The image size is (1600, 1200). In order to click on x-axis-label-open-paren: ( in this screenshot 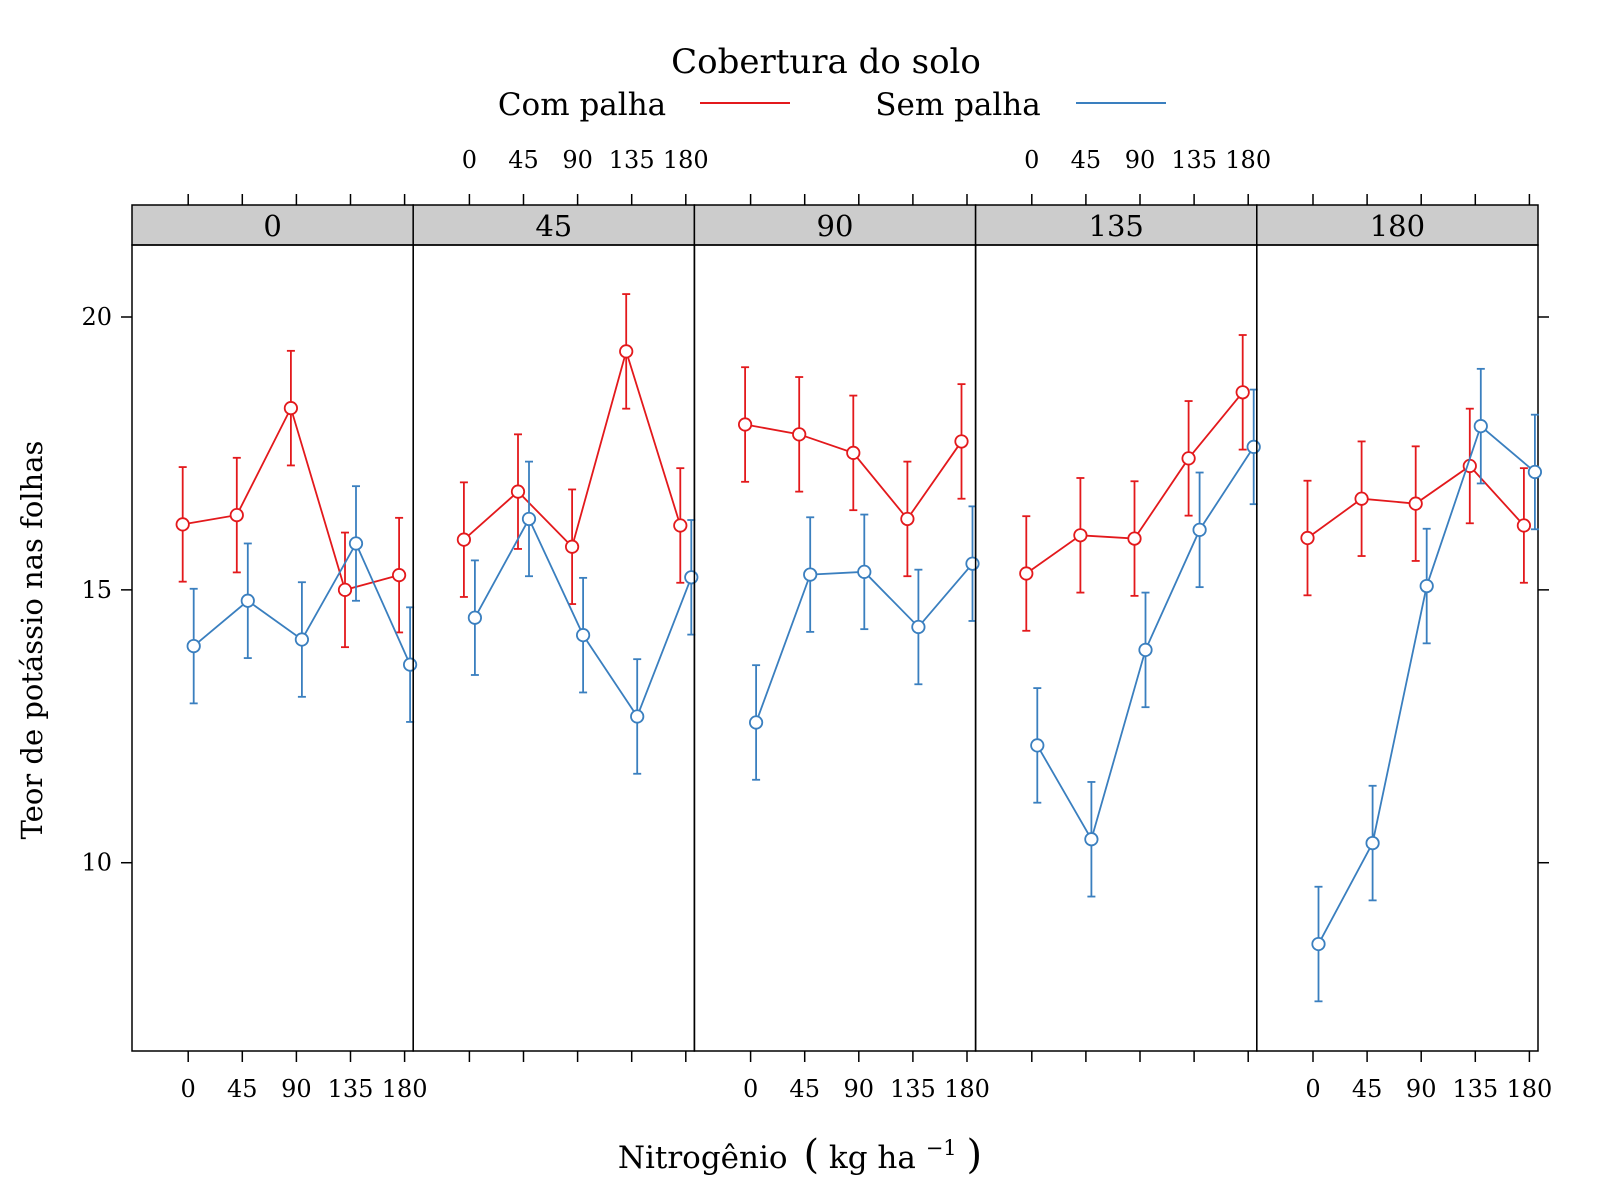, I will do `click(811, 1155)`.